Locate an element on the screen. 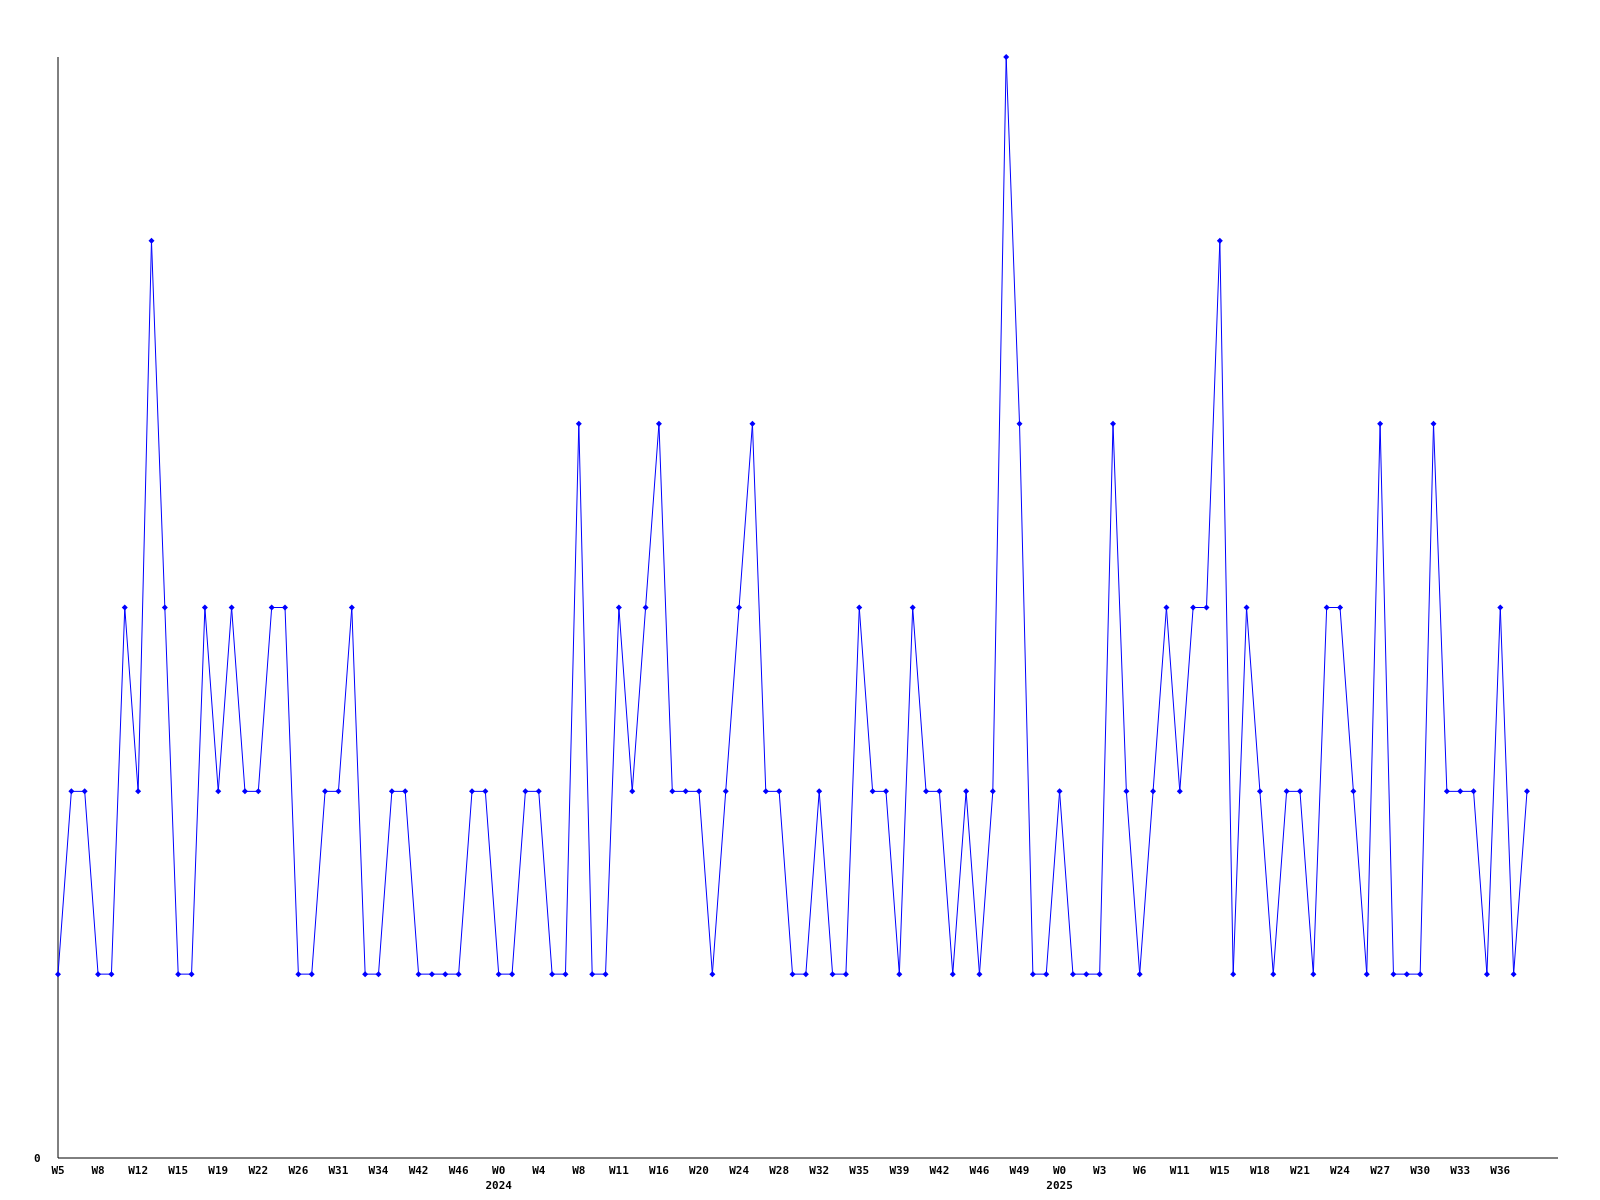 This screenshot has height=1200, width=1600. x-tick-label: W30 is located at coordinates (1420, 1170).